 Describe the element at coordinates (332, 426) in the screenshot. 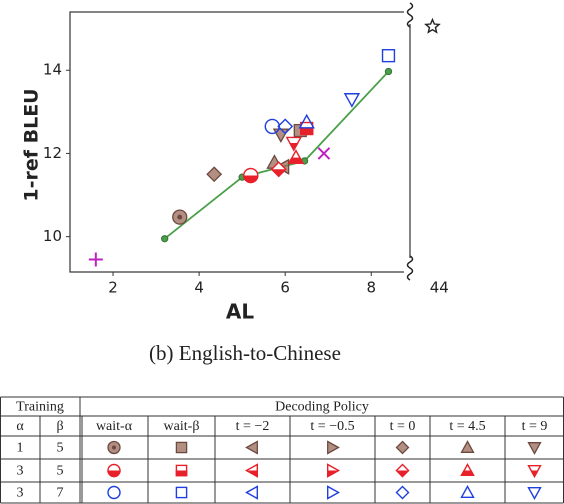

I see `table-header: t = −0.5` at that location.